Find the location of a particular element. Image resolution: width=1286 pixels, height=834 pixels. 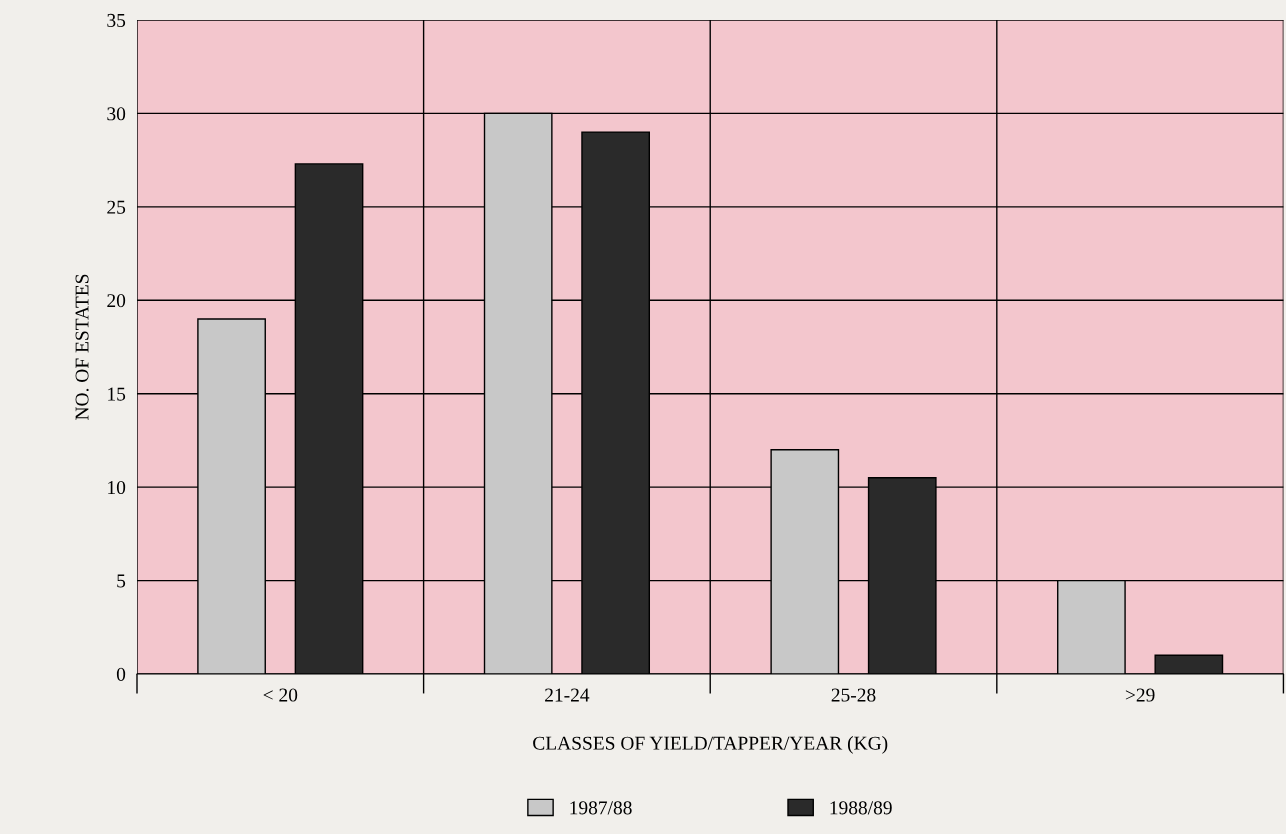

x-tick-label: >29 is located at coordinates (1140, 695).